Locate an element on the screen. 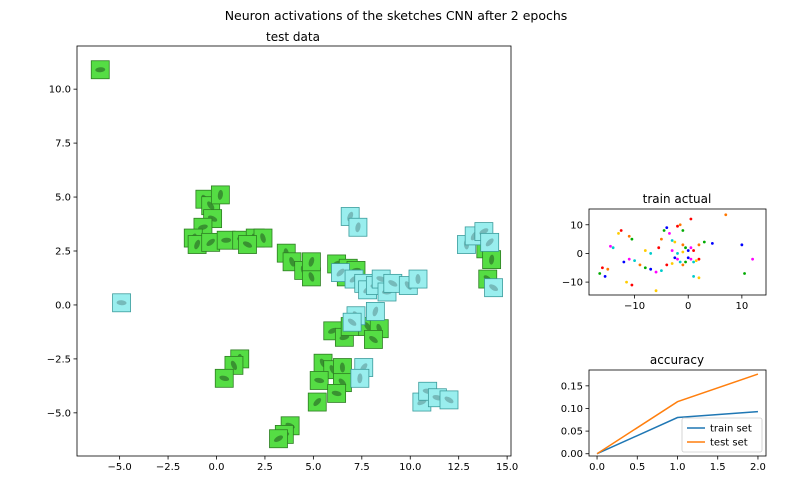  accuracy-y-tick-label: 0.10 is located at coordinates (572, 409).